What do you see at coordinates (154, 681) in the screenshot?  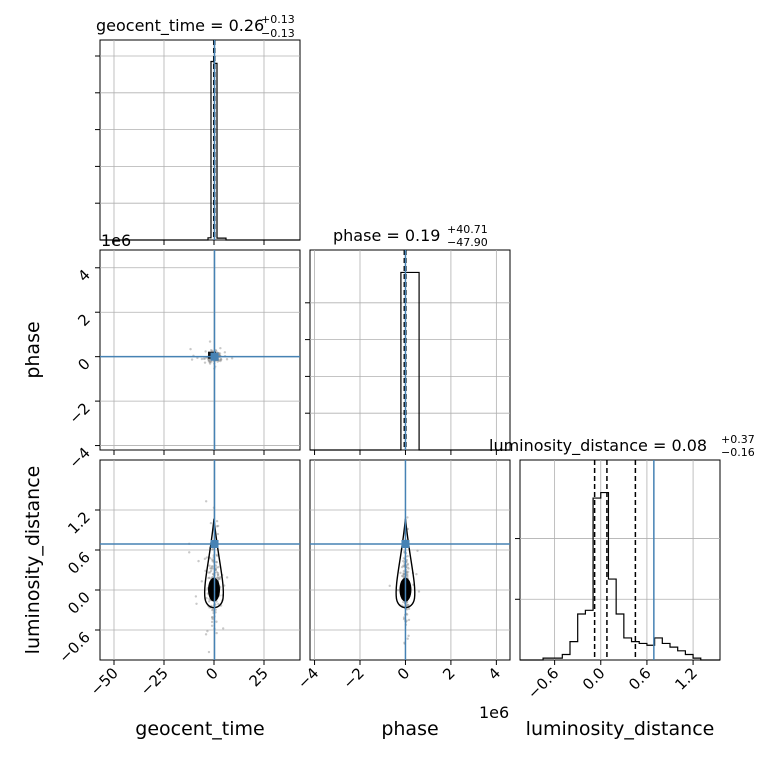 I see `x-tick-label: −25` at bounding box center [154, 681].